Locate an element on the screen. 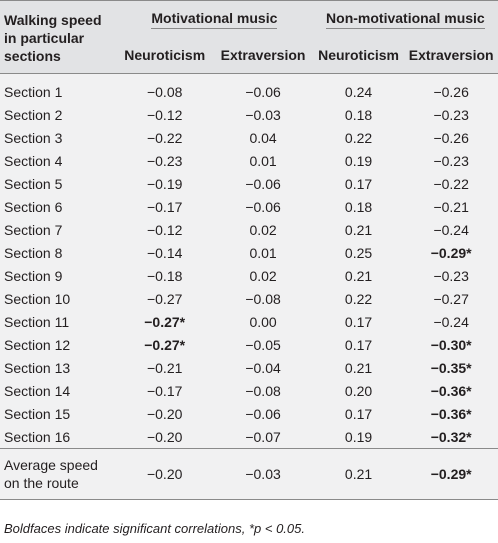 Image resolution: width=498 pixels, height=543 pixels. table-row: Section 6 −0.17 −0.06 0.18 −0.21 is located at coordinates (249, 206).